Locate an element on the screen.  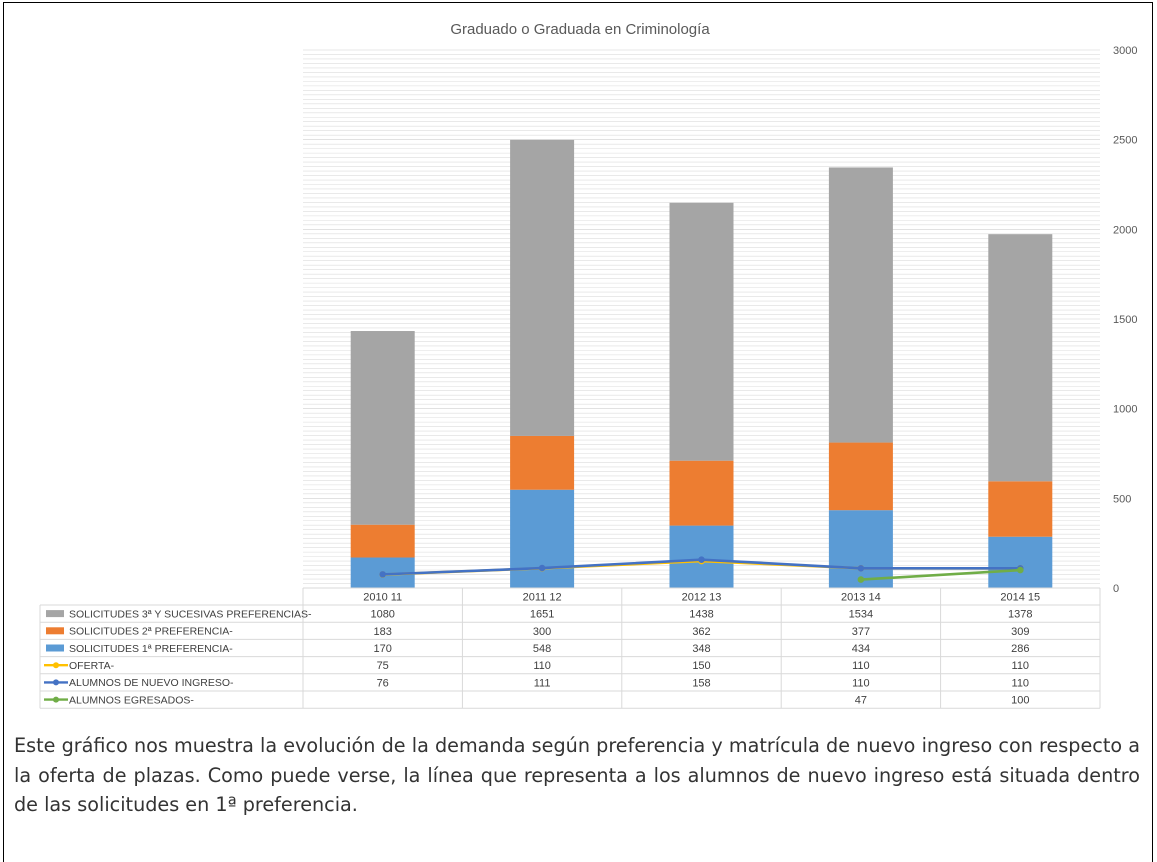
data-label: 1438 is located at coordinates (701, 615).